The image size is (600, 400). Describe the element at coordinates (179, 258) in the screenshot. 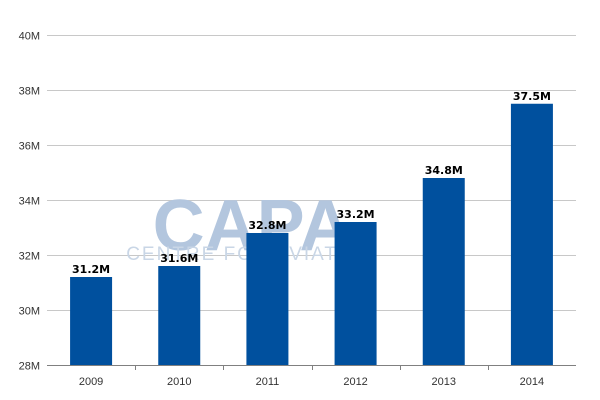

I see `data-label-2010: 31.6M` at that location.